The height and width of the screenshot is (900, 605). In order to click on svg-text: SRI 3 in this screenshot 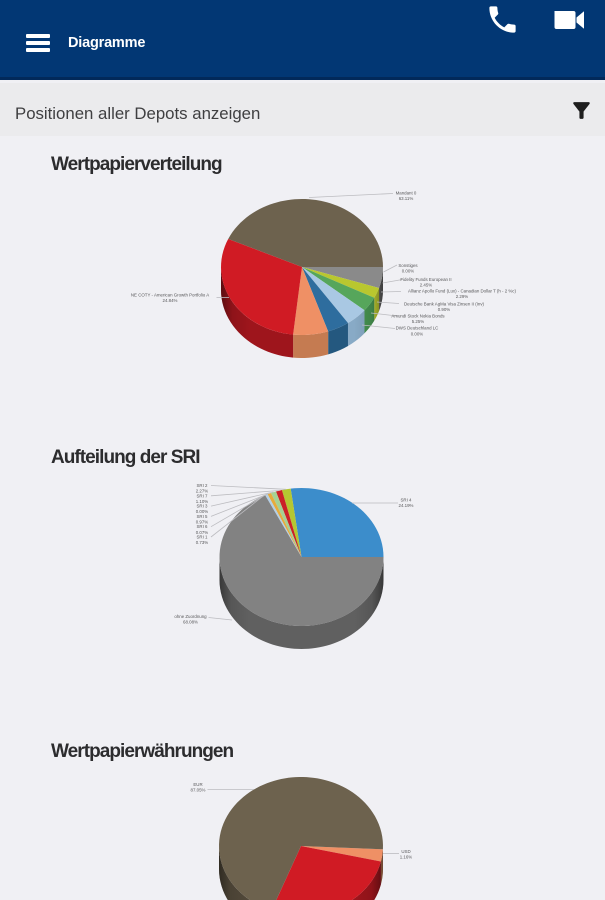, I will do `click(203, 506)`.